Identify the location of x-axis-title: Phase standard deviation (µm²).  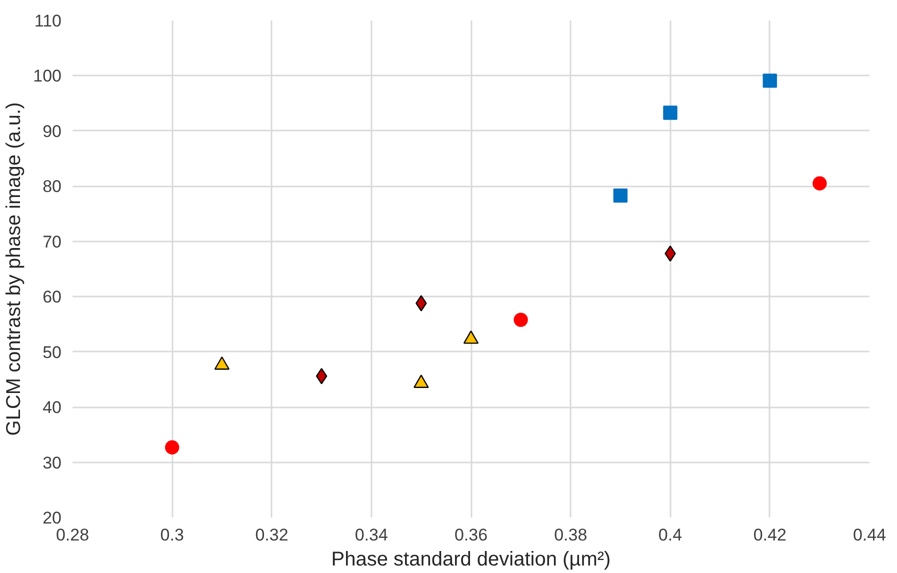
(471, 559).